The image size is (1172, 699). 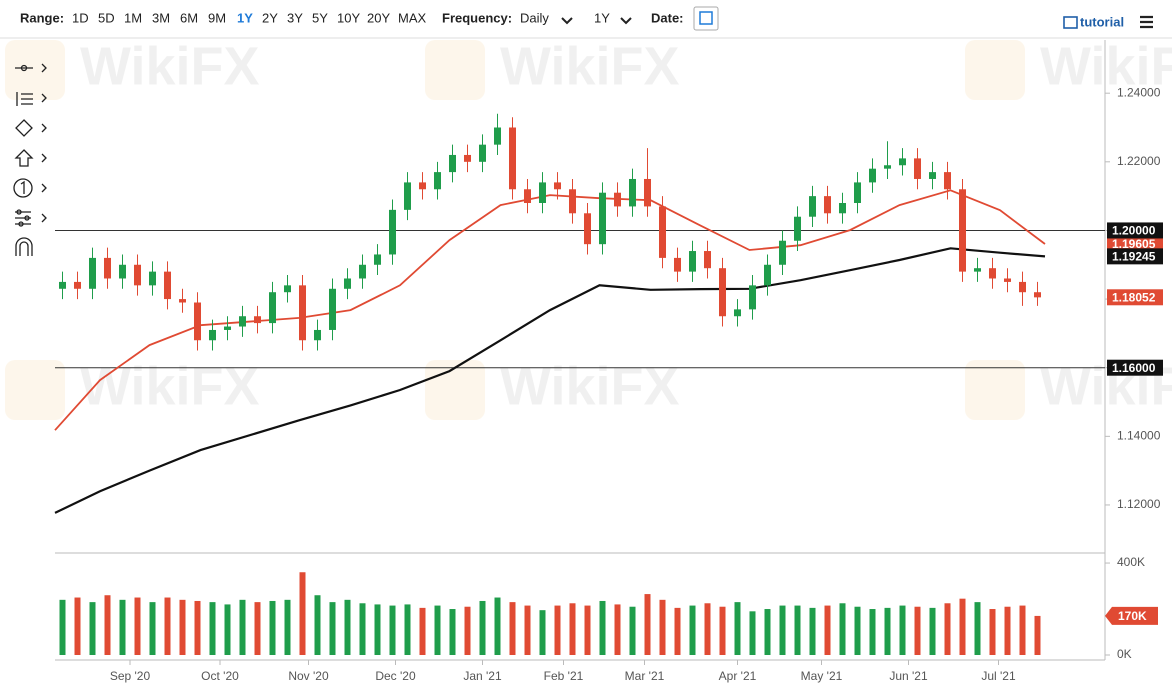 I want to click on range-button: 20Y, so click(x=378, y=17).